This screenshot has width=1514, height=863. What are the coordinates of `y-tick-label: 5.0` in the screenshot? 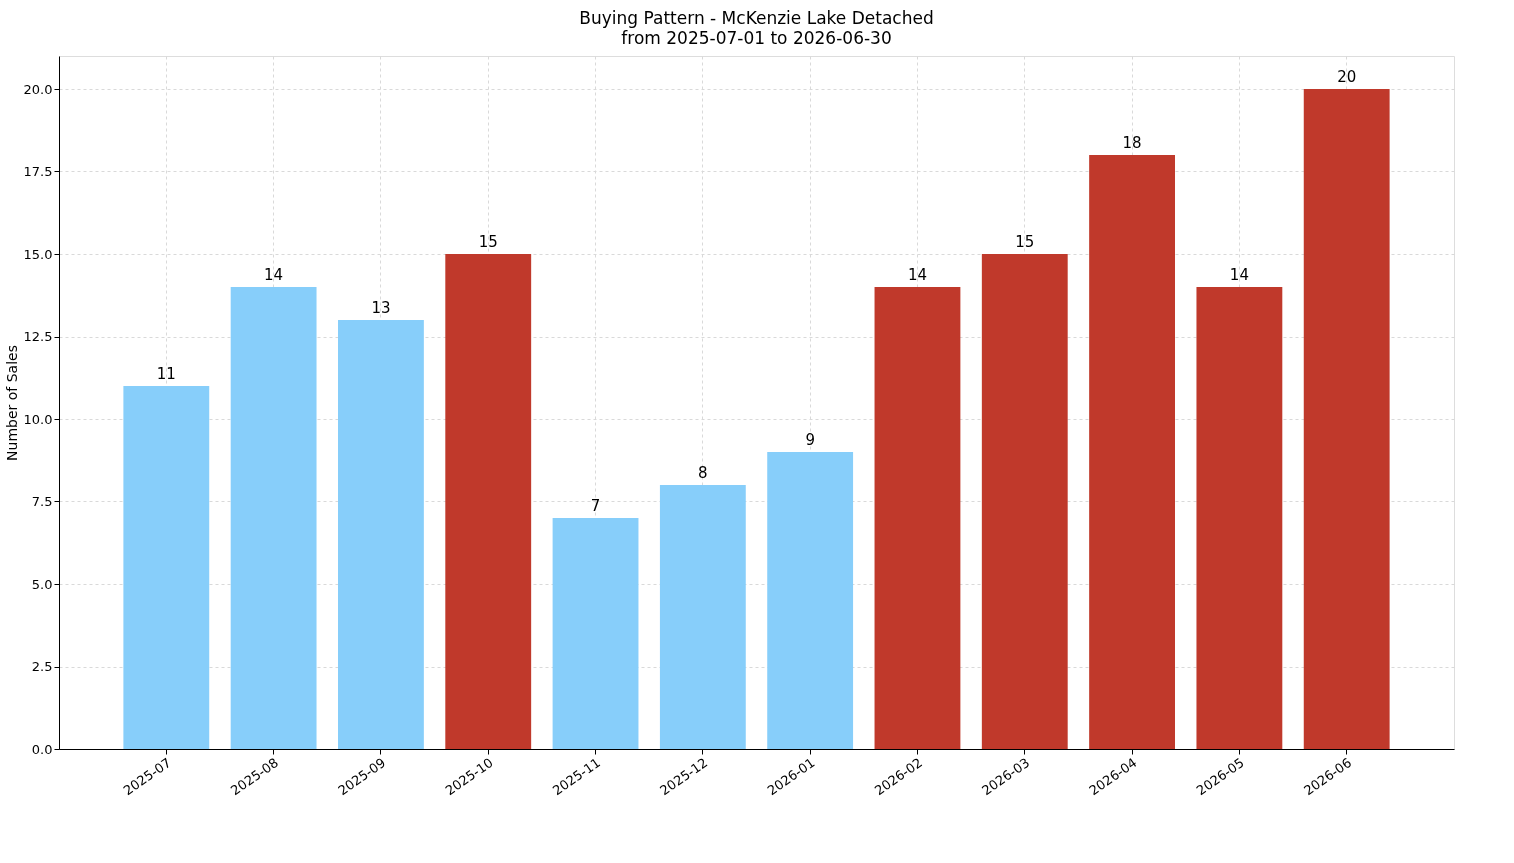 It's located at (42, 584).